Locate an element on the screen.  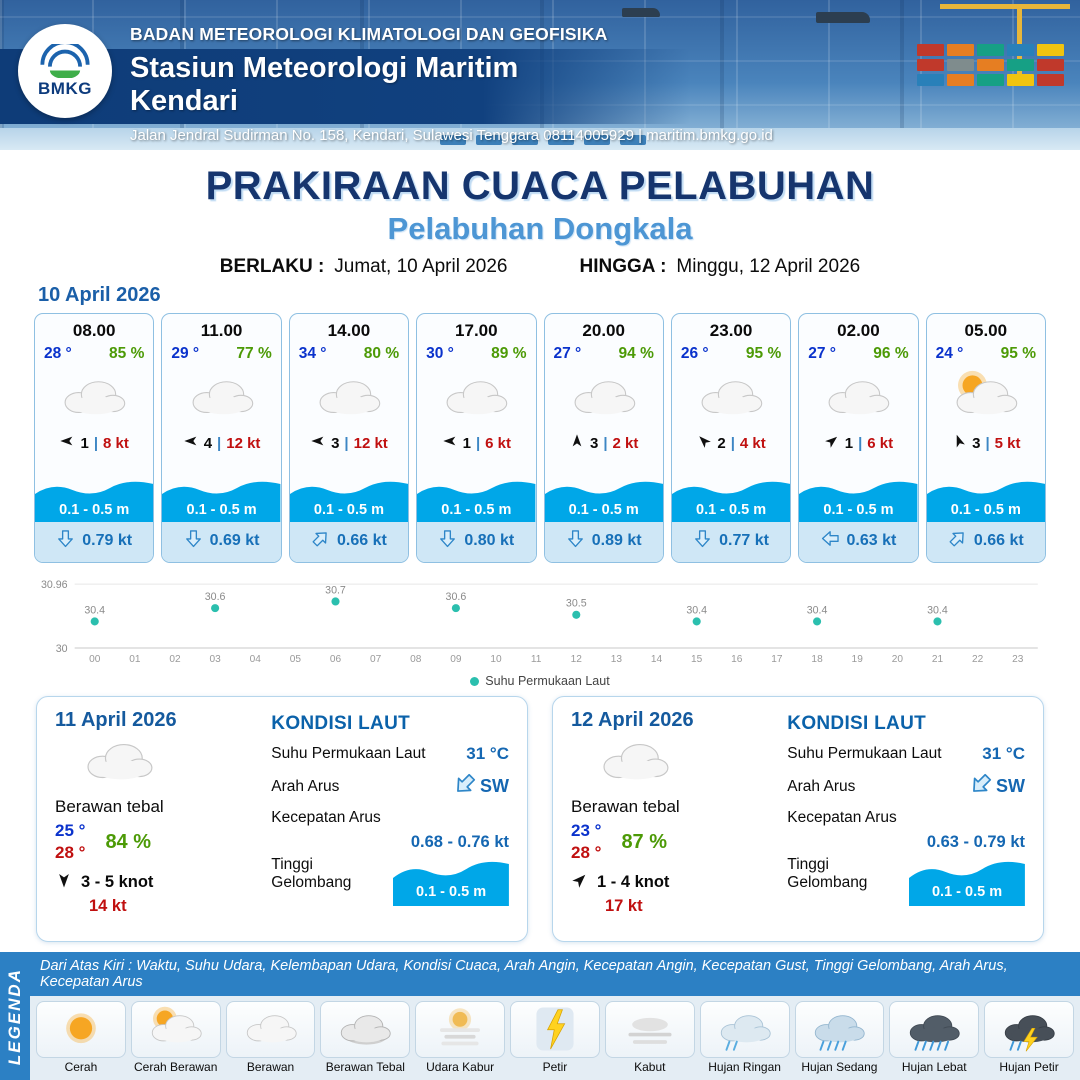
temp-humidity-row: 30 ° 89 % is located at coordinates (476, 352).